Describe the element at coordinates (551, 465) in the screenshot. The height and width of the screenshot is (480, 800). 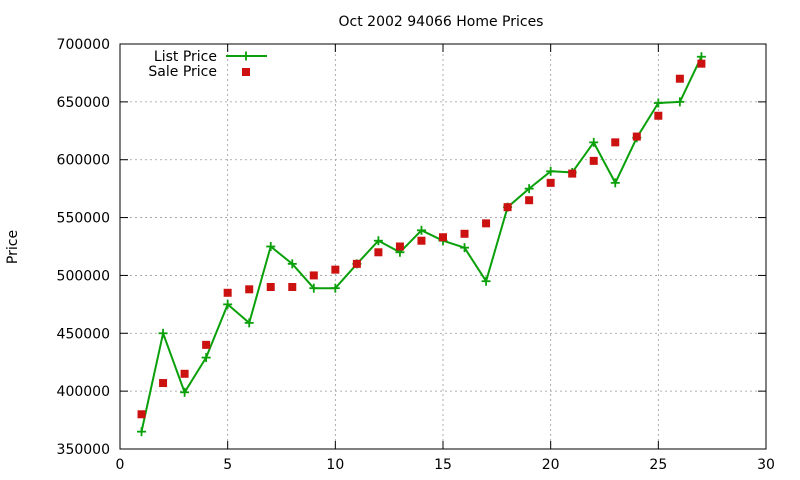
I see `x-tick-label: 20` at that location.